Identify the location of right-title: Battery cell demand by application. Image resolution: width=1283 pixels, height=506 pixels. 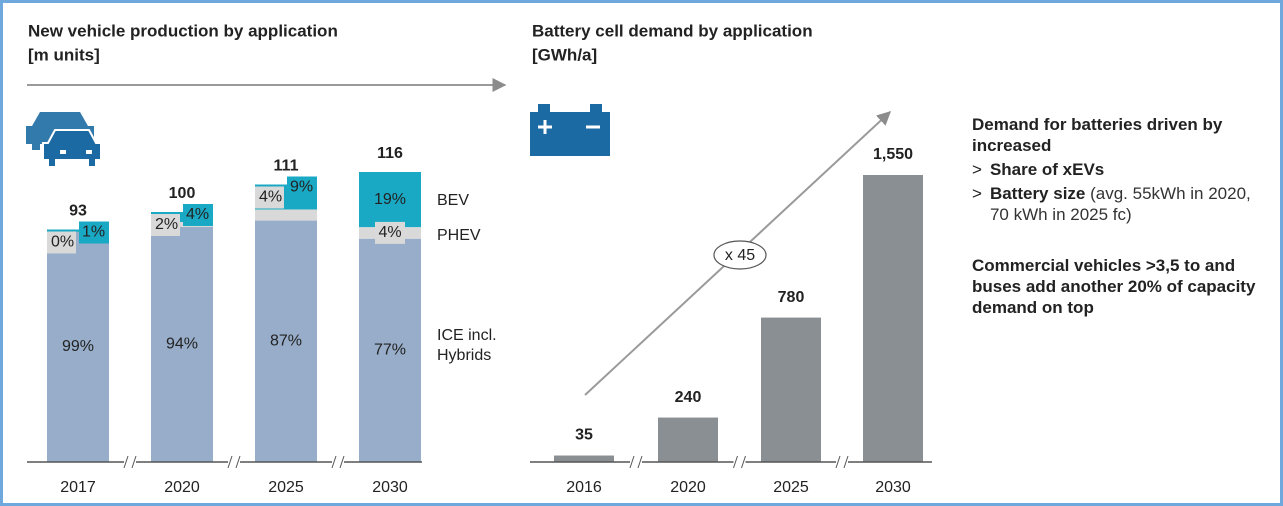
(672, 30).